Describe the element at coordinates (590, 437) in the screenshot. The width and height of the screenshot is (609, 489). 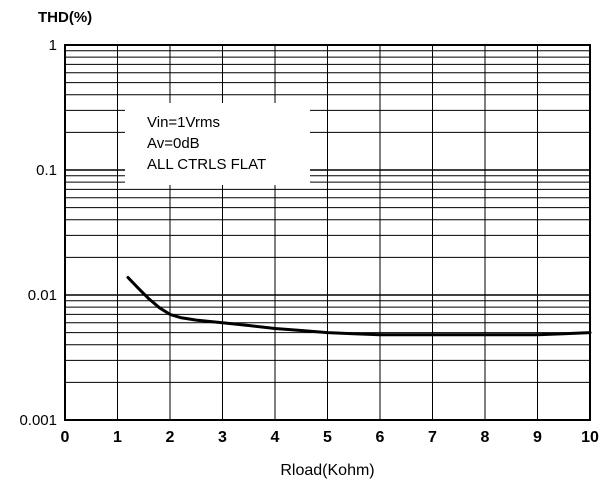
I see `x-tick-label: 10` at that location.